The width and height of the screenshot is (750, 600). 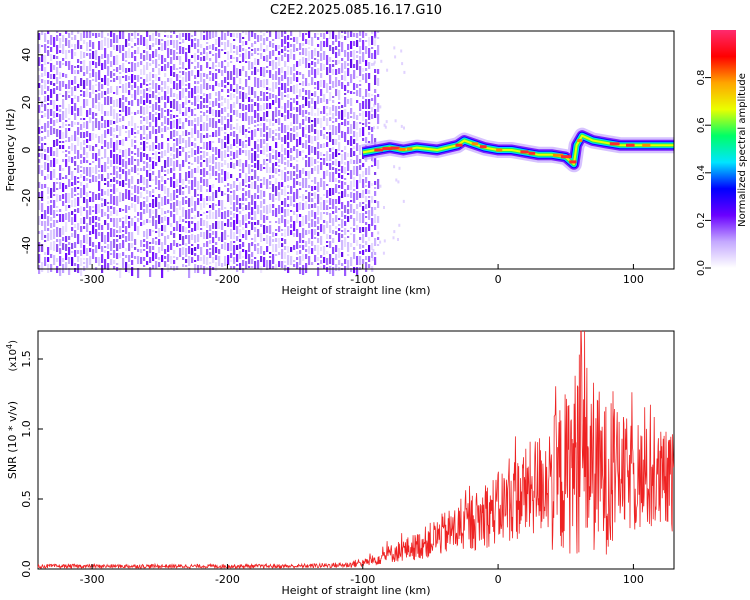 What do you see at coordinates (26, 499) in the screenshot?
I see `y-tick-label: 0.5` at bounding box center [26, 499].